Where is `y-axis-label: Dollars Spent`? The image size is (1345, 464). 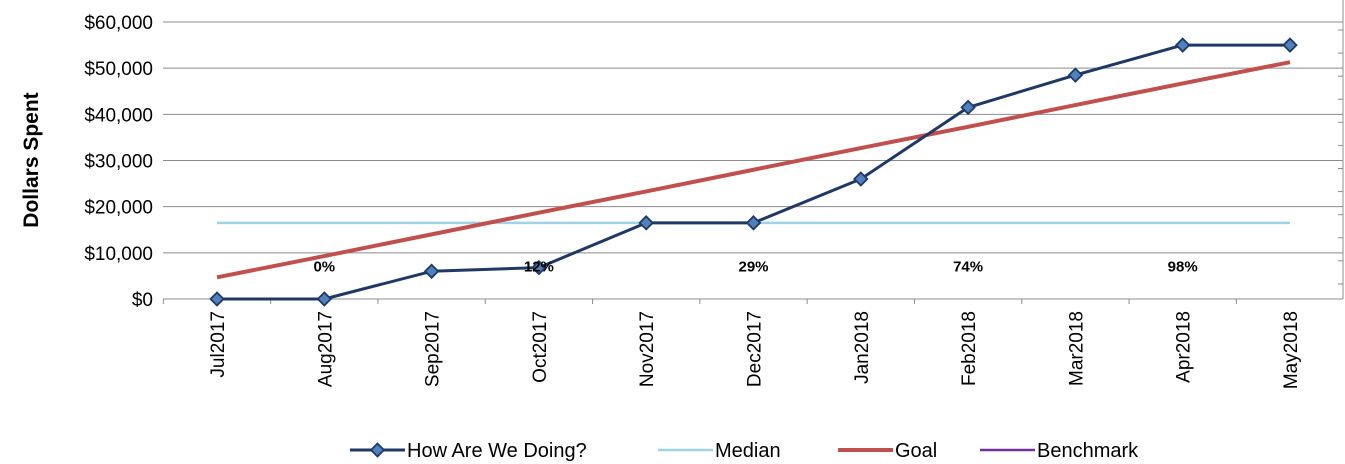
y-axis-label: Dollars Spent is located at coordinates (31, 159).